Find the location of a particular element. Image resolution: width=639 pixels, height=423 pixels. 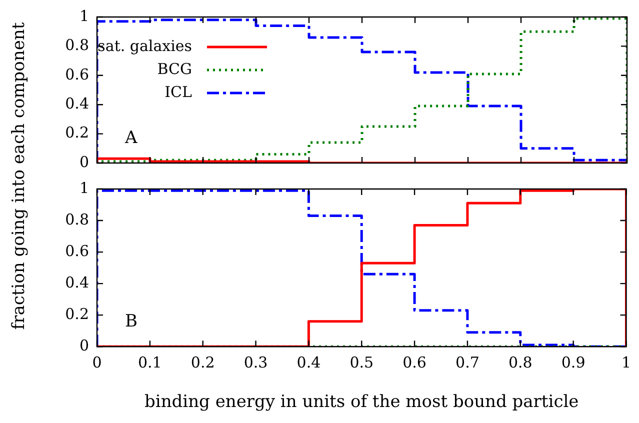

x-tick-label: 0.3 is located at coordinates (256, 362).